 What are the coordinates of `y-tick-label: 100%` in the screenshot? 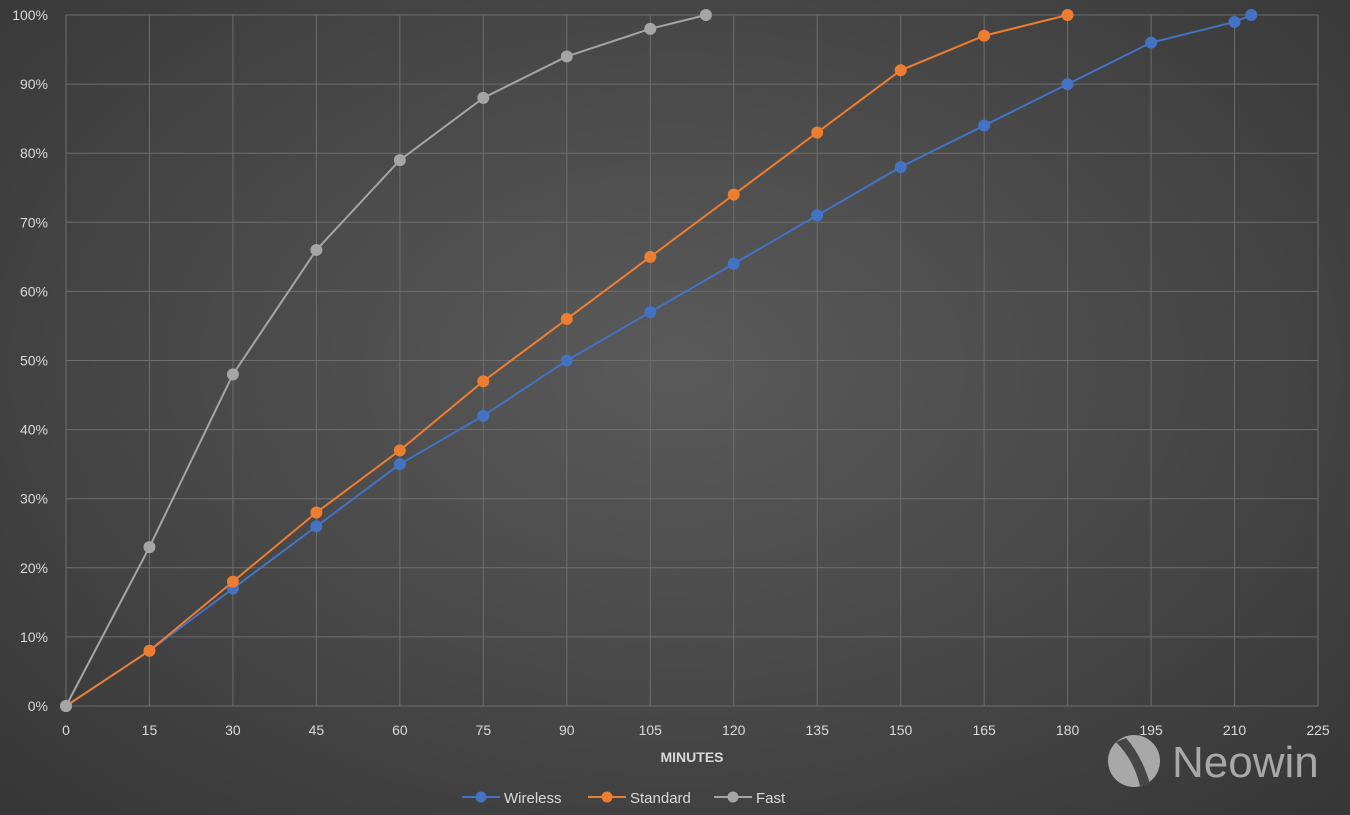 It's located at (30, 15).